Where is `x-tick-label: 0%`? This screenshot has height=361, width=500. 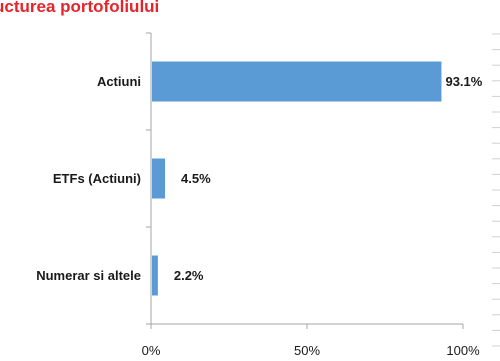 x-tick-label: 0% is located at coordinates (151, 350).